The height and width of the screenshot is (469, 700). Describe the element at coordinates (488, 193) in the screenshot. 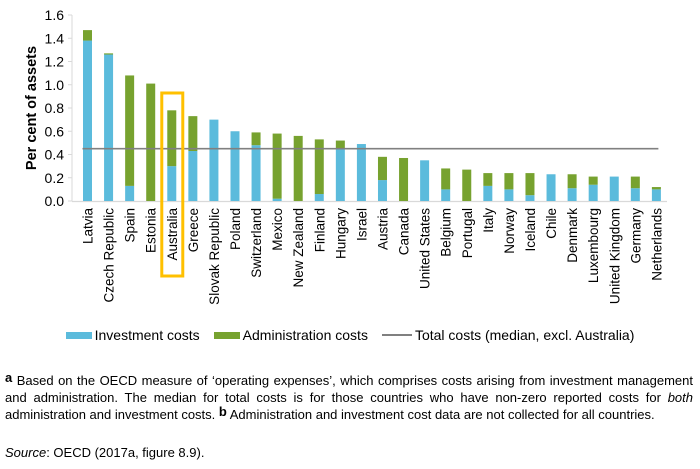

I see `bar-investment-italy` at that location.